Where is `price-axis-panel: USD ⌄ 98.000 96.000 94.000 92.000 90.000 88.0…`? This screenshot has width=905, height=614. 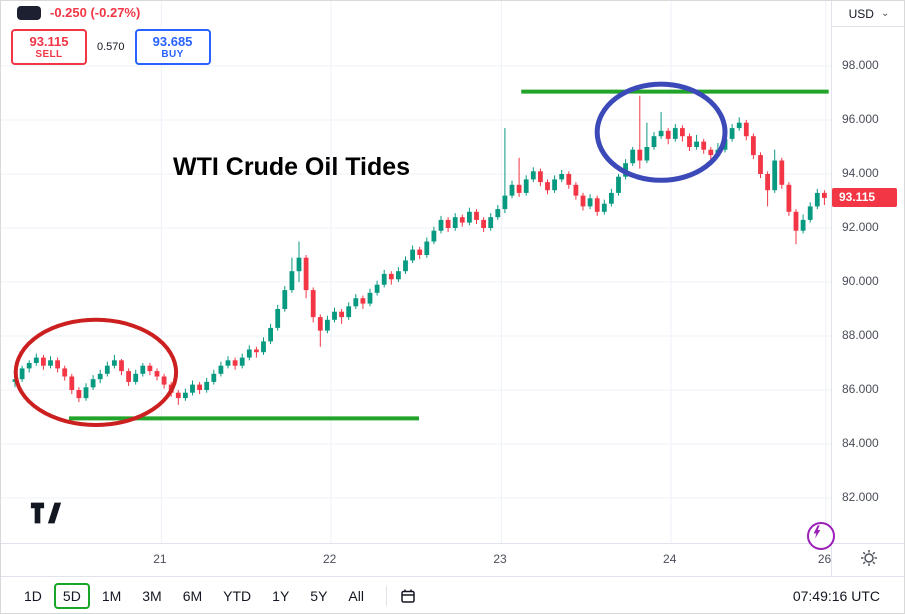 price-axis-panel: USD ⌄ 98.000 96.000 94.000 92.000 90.000 88.0… is located at coordinates (867, 272).